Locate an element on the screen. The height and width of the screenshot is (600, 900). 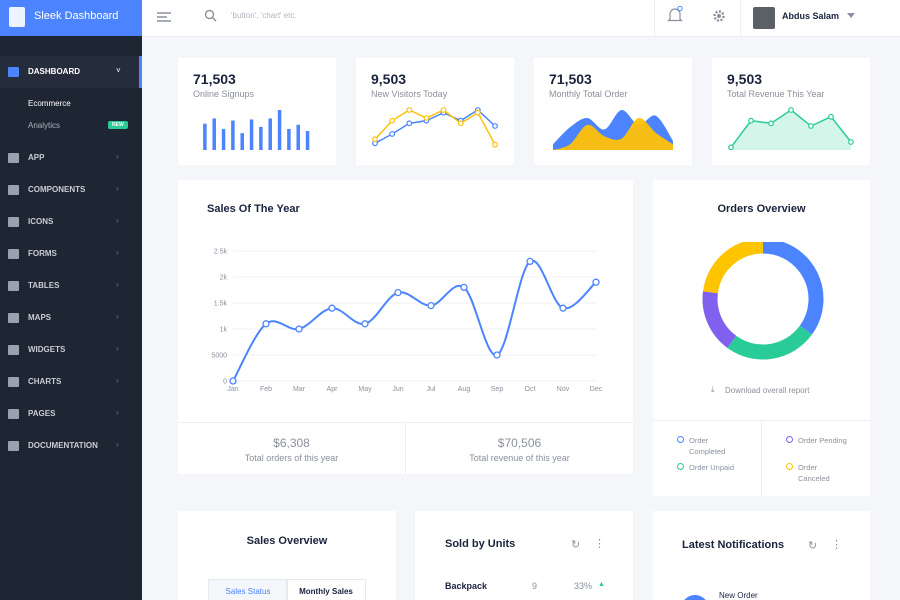
tab: Sales Status is located at coordinates (248, 589).